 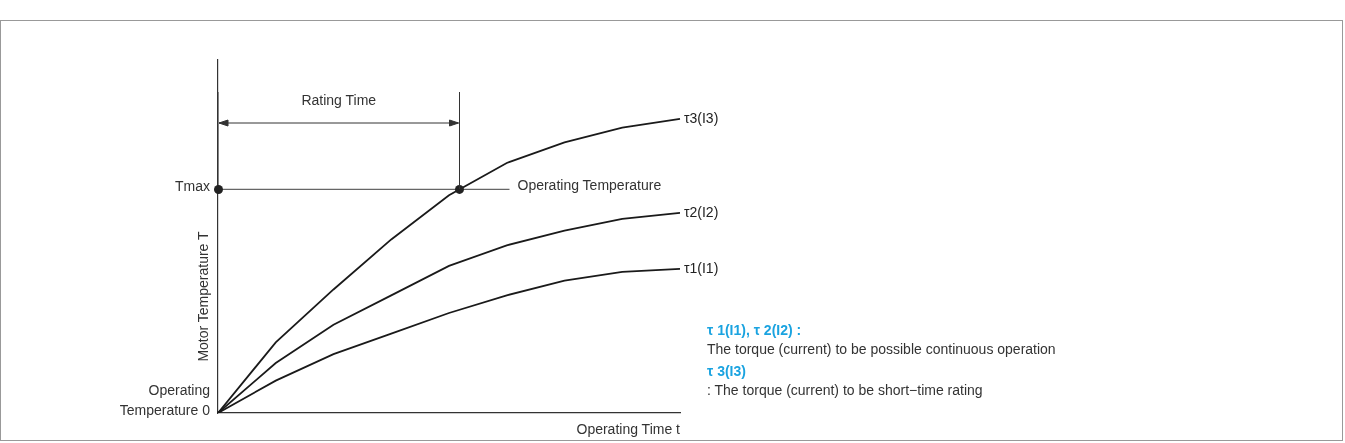 What do you see at coordinates (339, 99) in the screenshot?
I see `text: Rating Time` at bounding box center [339, 99].